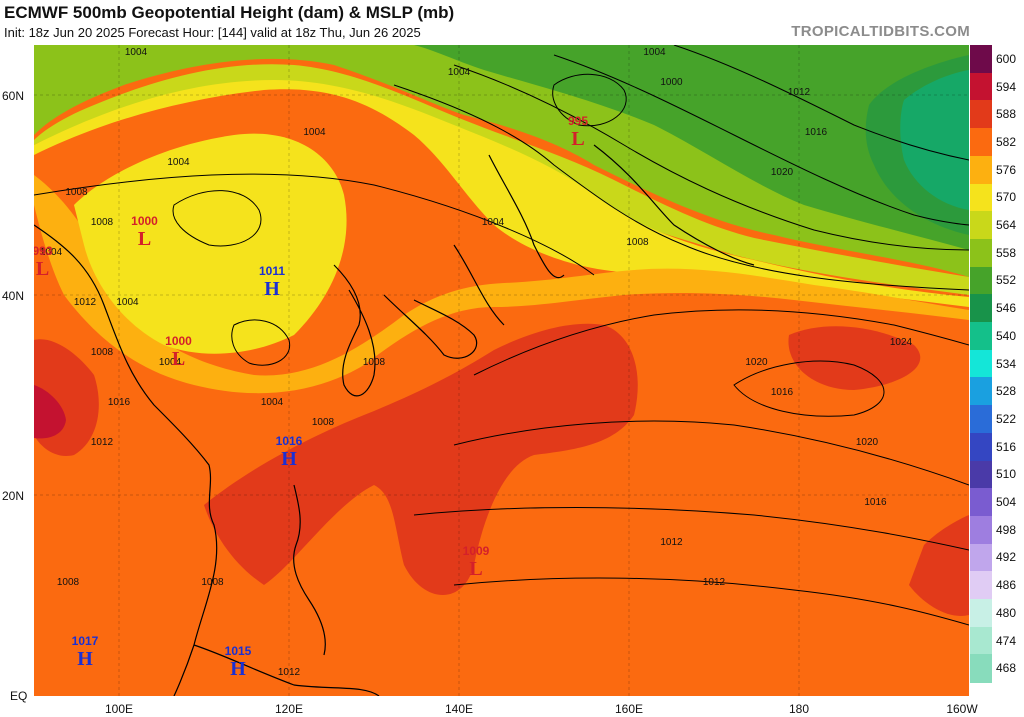 This screenshot has height=717, width=1024. I want to click on colorbar, so click(981, 370).